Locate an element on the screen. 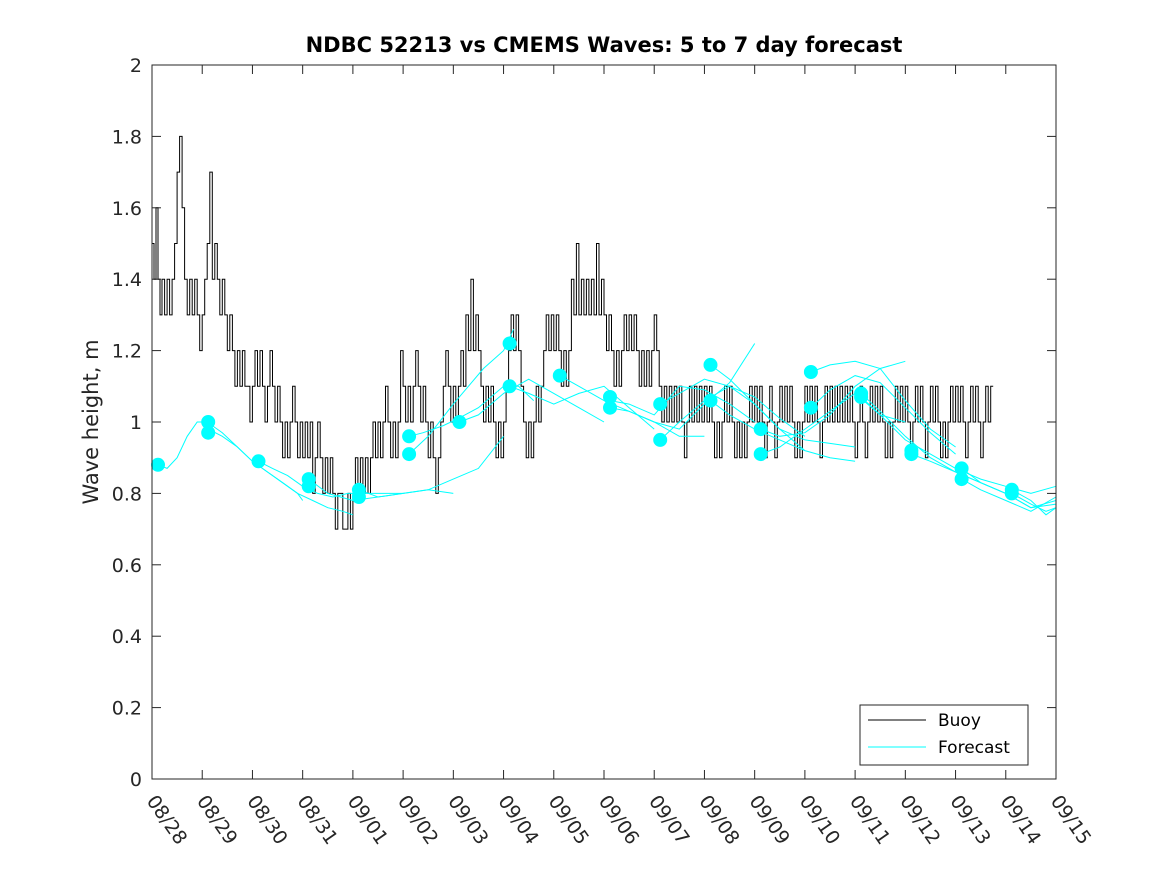  y-tick-label: 0.2 is located at coordinates (127, 709).